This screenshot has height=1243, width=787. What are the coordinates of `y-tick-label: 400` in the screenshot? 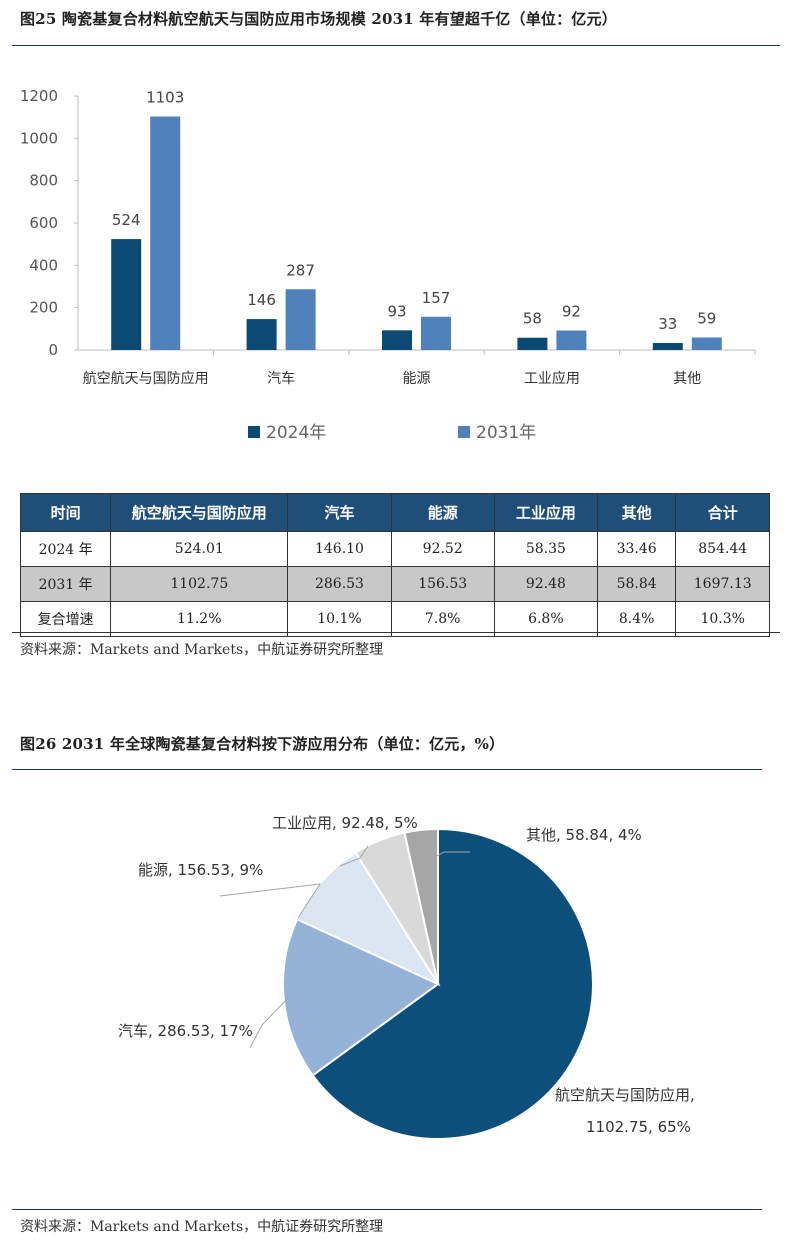 It's located at (43, 265).